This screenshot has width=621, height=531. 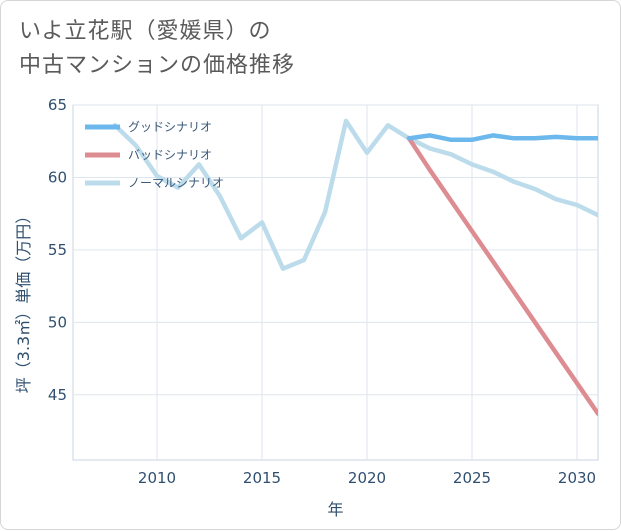 What do you see at coordinates (145, 31) in the screenshot?
I see `chart-title-line1: いよ立花駅（愛媛県）の` at bounding box center [145, 31].